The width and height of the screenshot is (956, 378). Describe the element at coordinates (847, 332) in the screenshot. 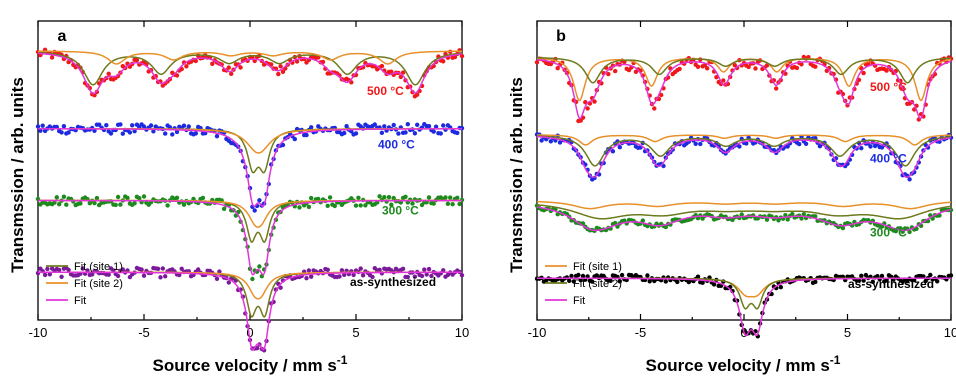

I see `x-tick-label: 5` at that location.